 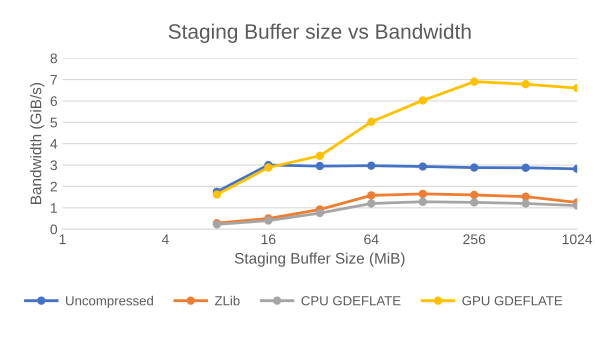 What do you see at coordinates (165, 239) in the screenshot?
I see `x-tick-label: 4` at bounding box center [165, 239].